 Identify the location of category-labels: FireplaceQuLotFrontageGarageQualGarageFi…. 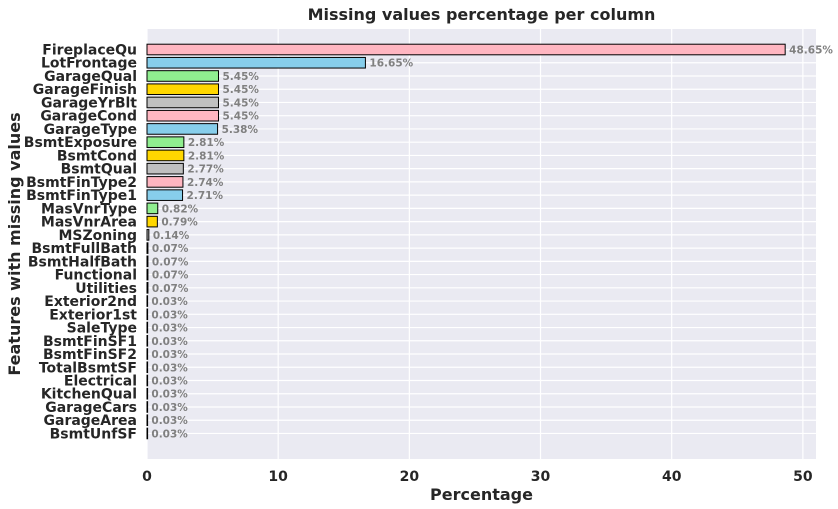
(81, 243).